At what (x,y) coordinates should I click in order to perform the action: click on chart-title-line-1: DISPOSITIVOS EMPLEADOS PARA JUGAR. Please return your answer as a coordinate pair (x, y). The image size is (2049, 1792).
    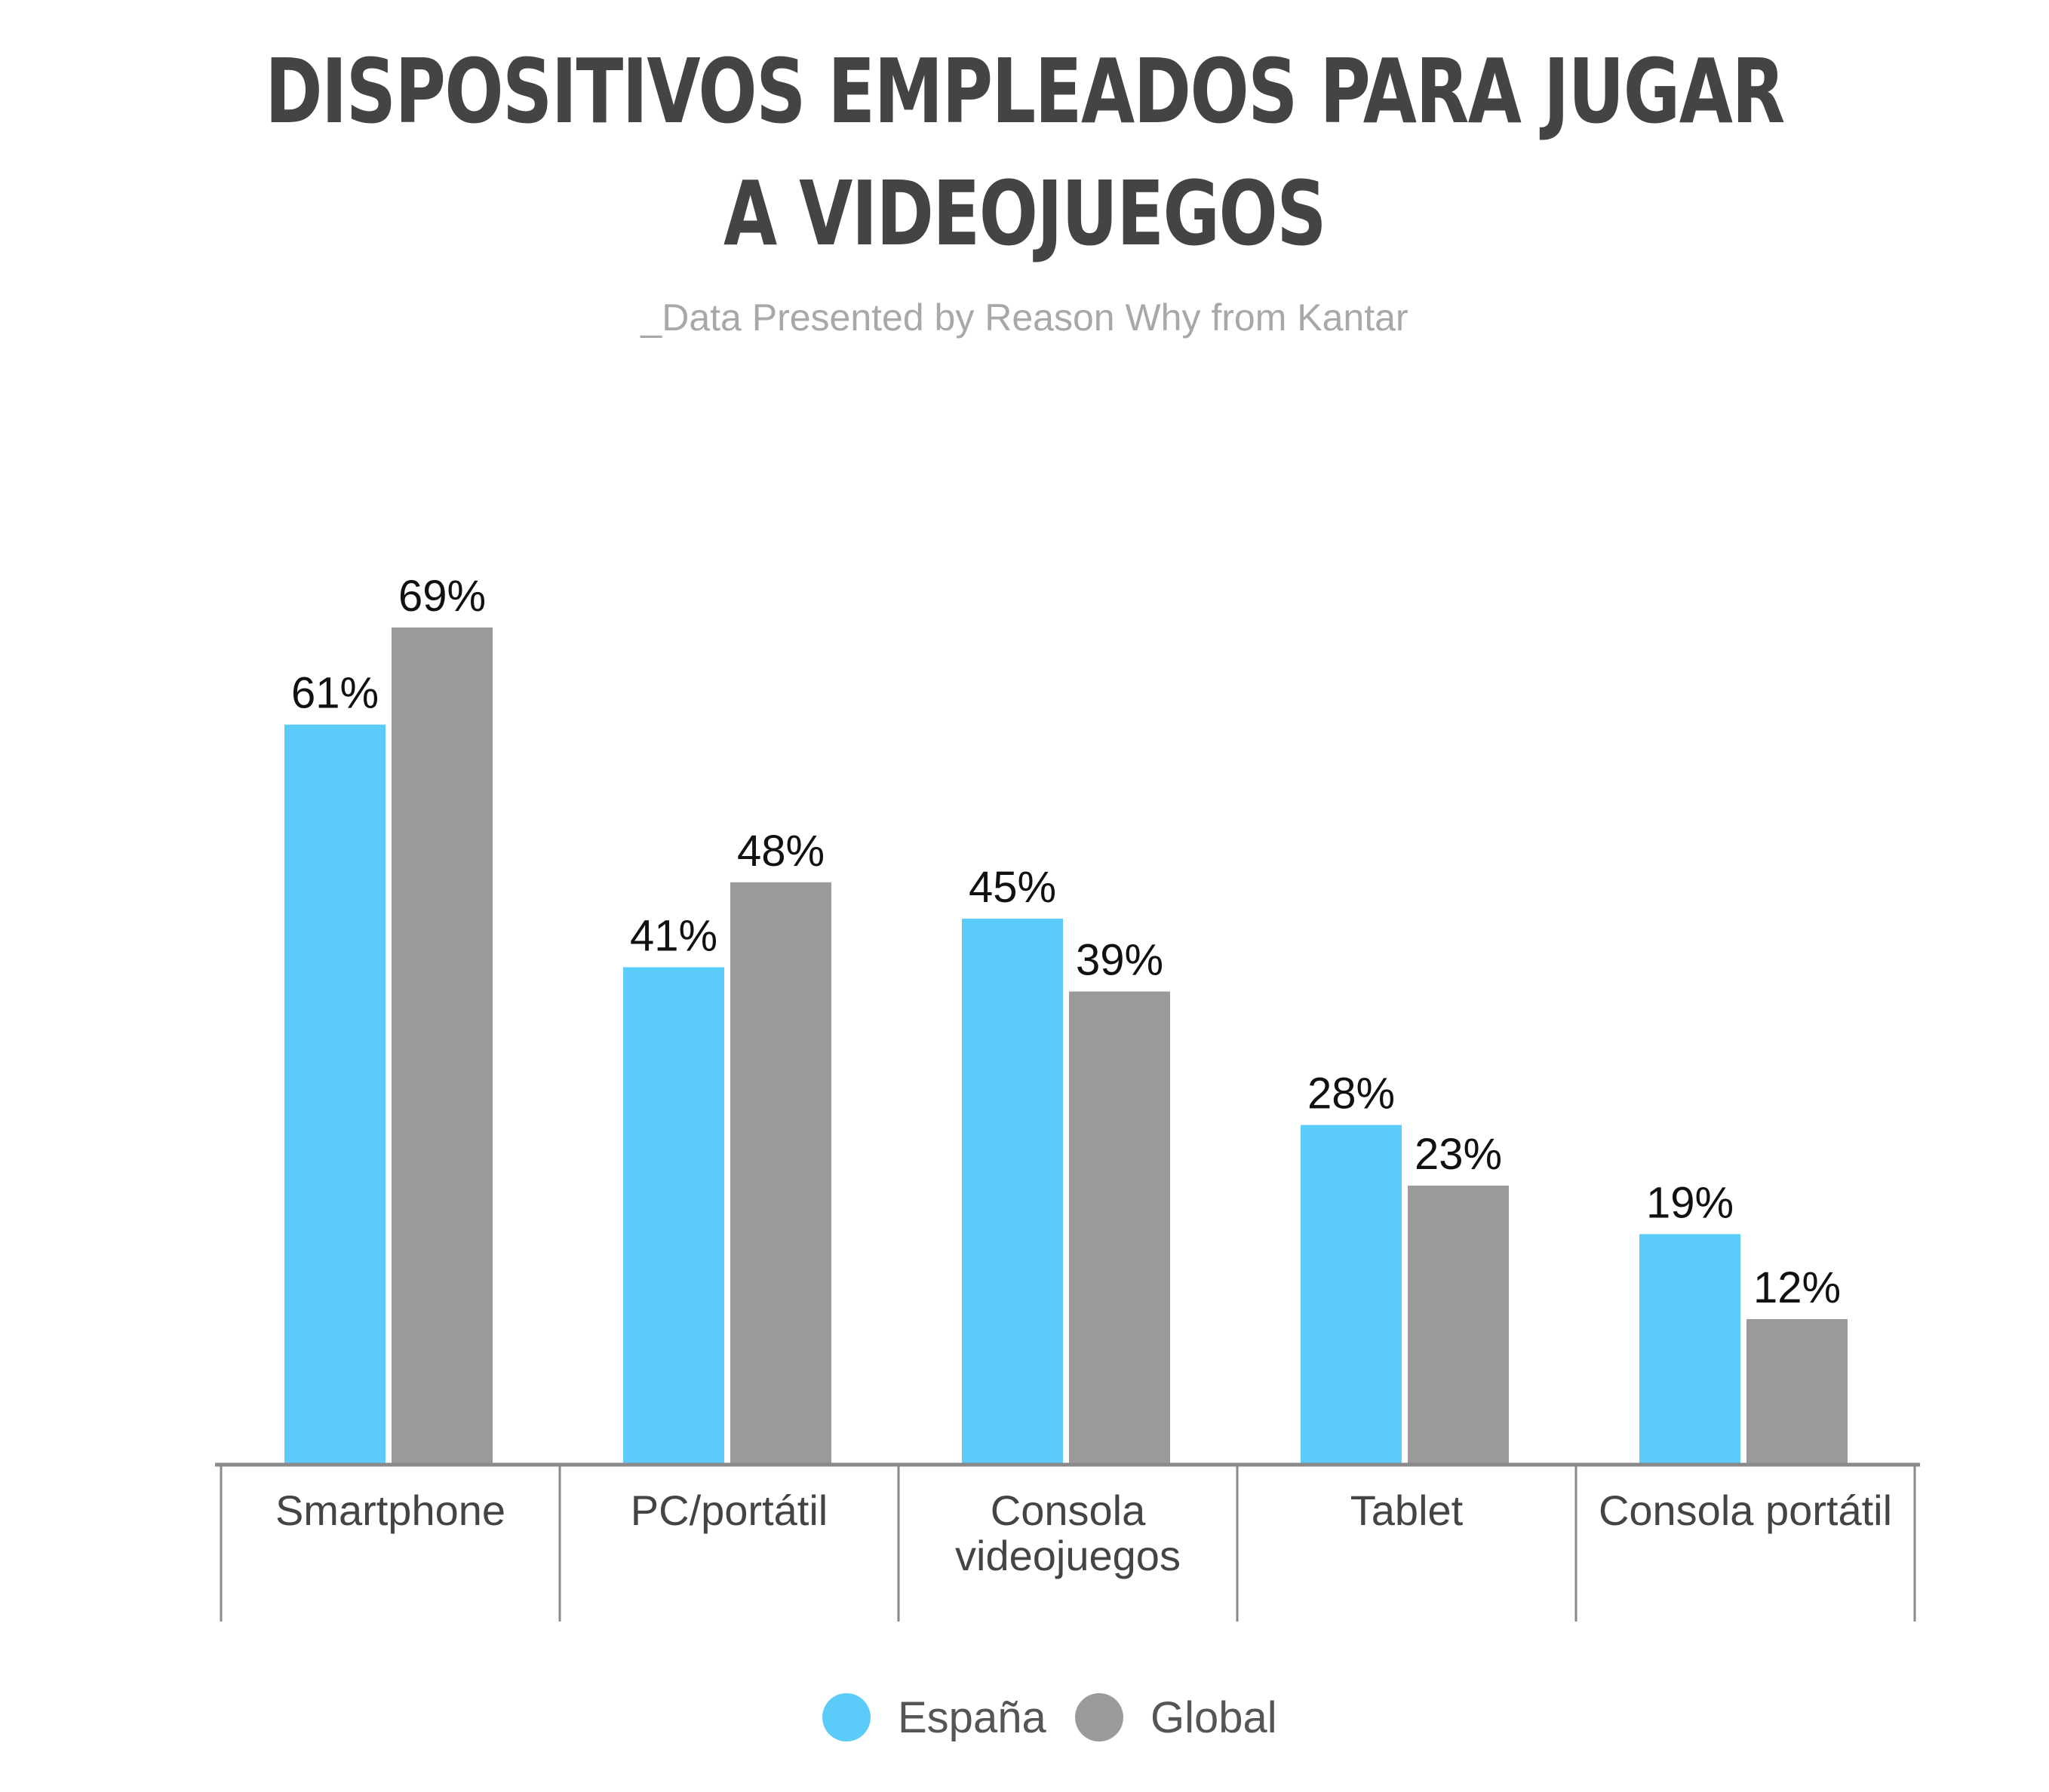
    Looking at the image, I should click on (1025, 91).